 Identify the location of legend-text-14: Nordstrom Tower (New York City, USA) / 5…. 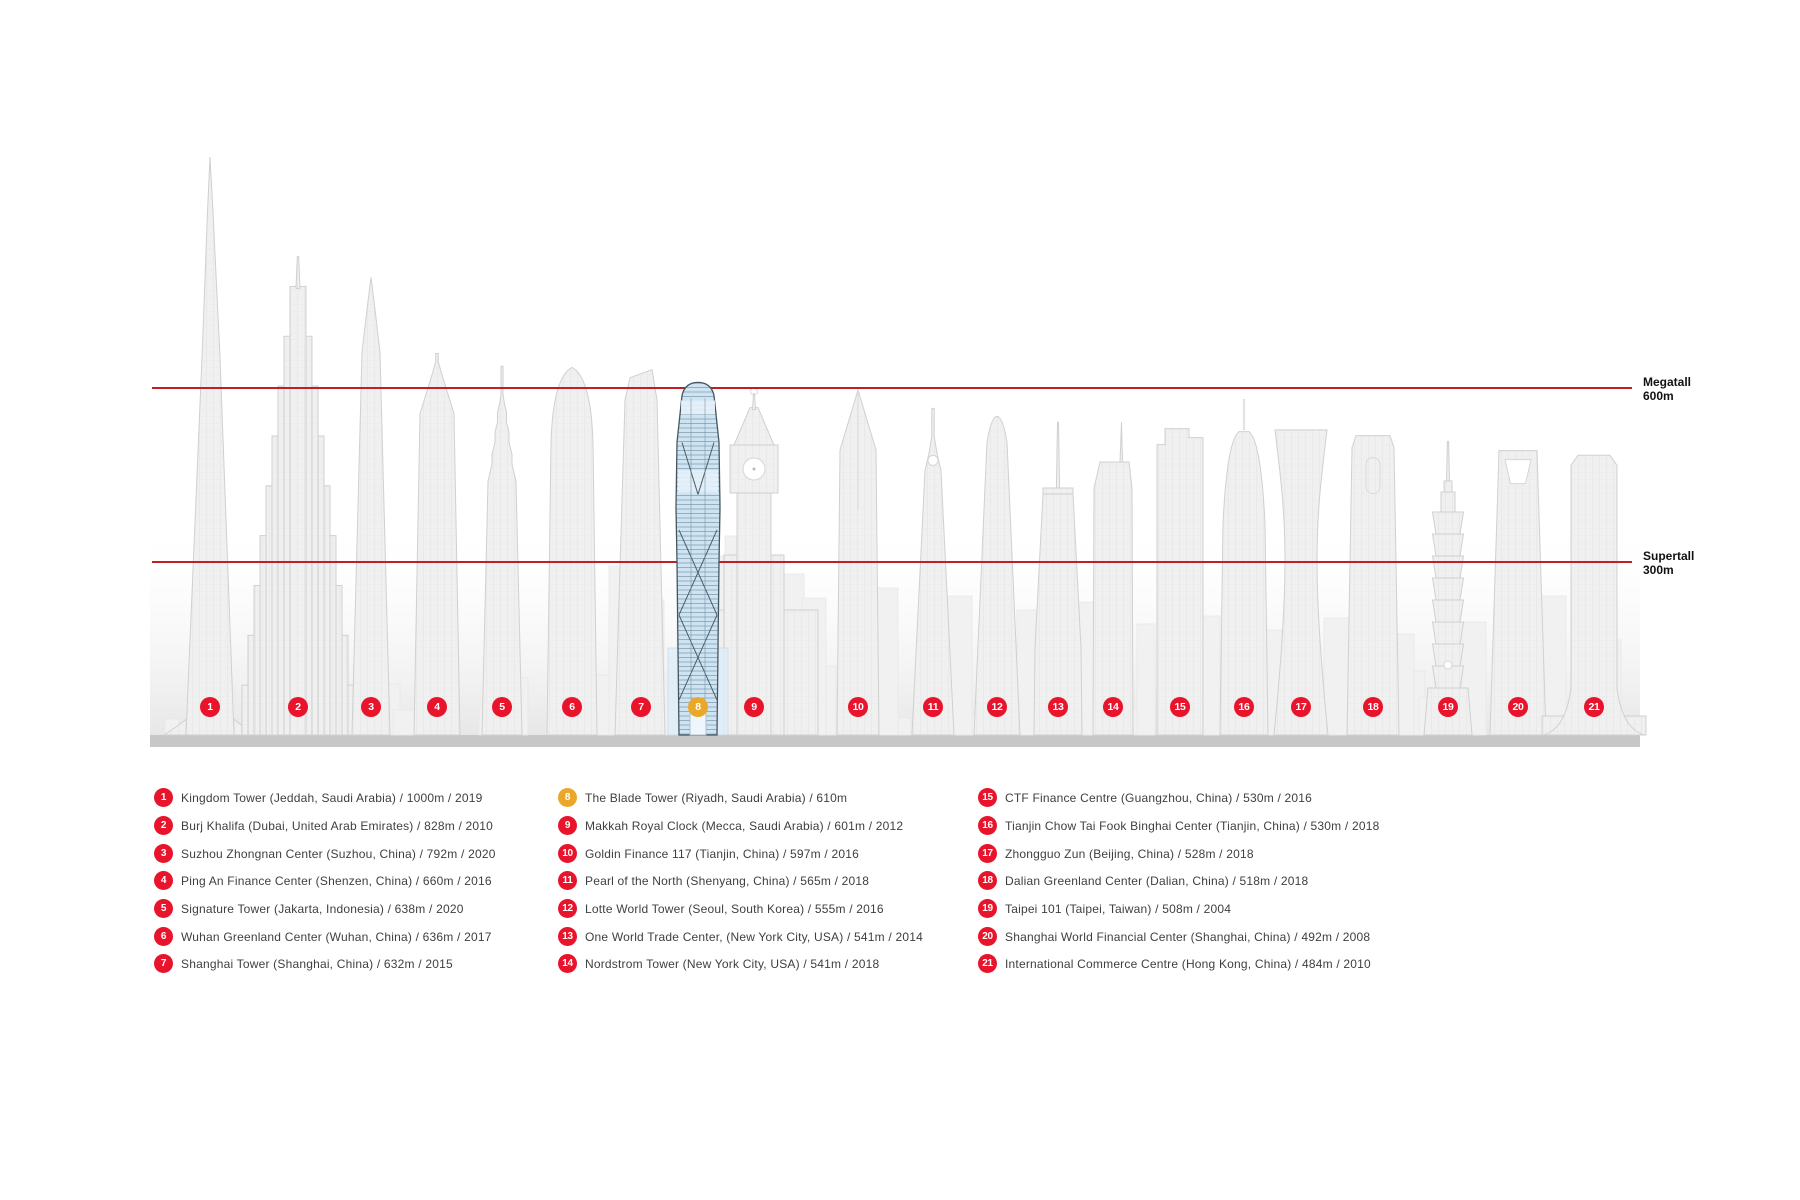
(732, 963).